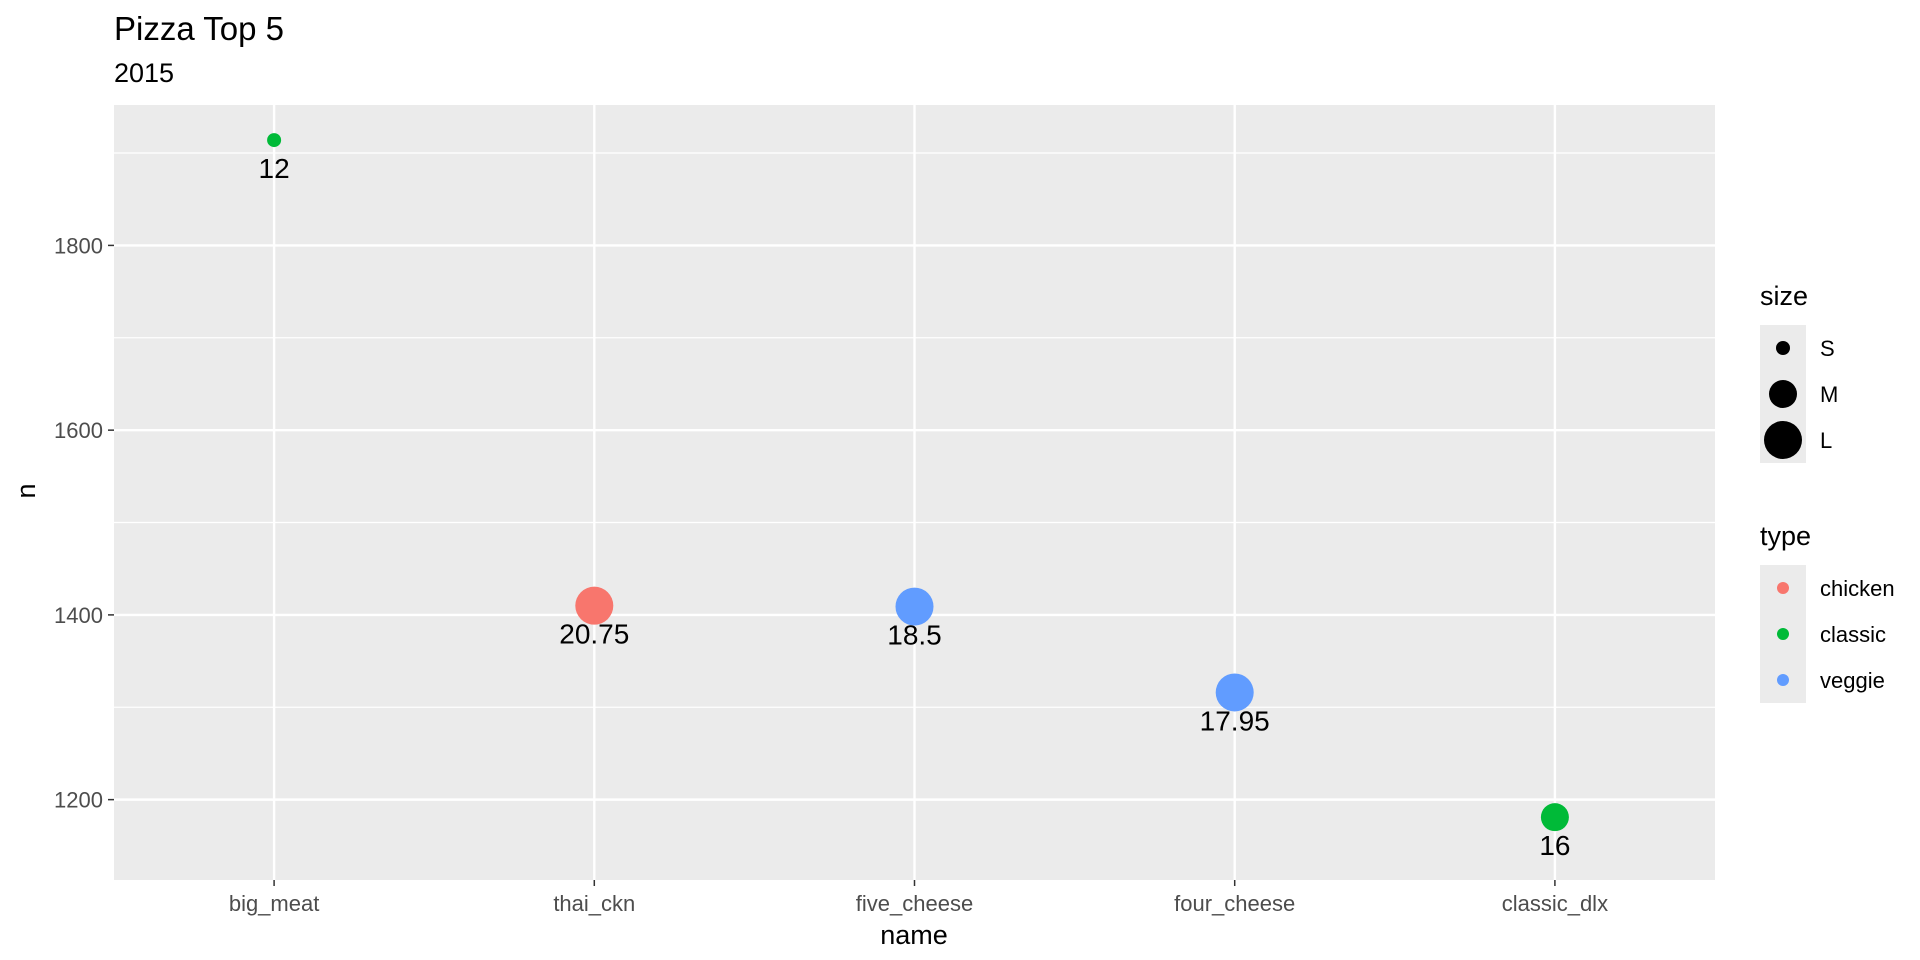  I want to click on chart-title: Pizza Top 5, so click(199, 28).